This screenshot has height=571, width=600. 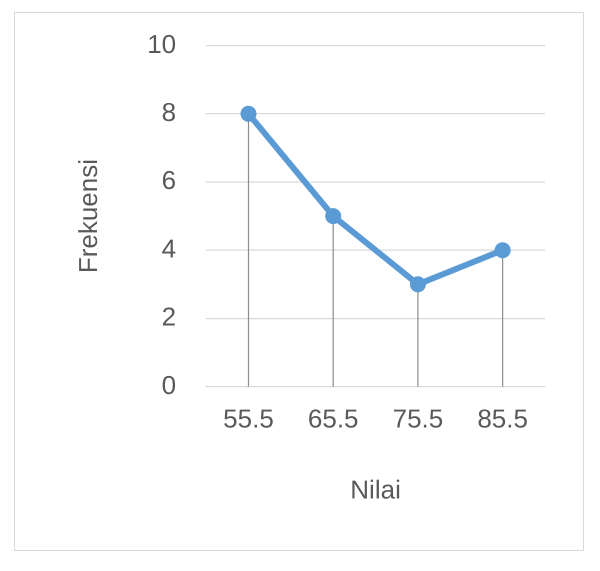 What do you see at coordinates (161, 43) in the screenshot?
I see `y-tick-label: 10` at bounding box center [161, 43].